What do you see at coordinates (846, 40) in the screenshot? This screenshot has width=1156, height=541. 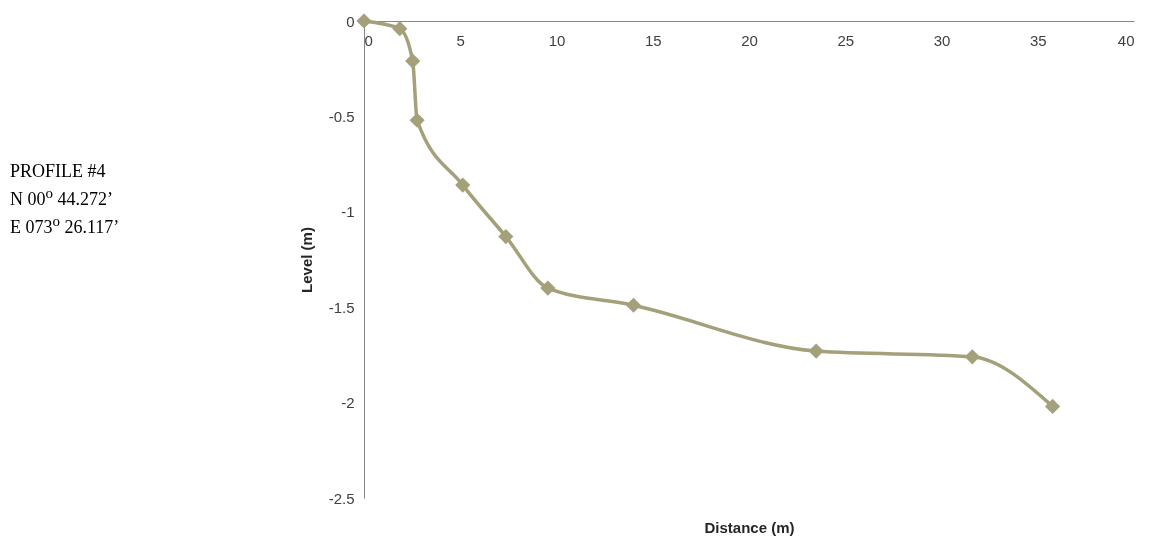 I see `x-tick-label: 25` at bounding box center [846, 40].